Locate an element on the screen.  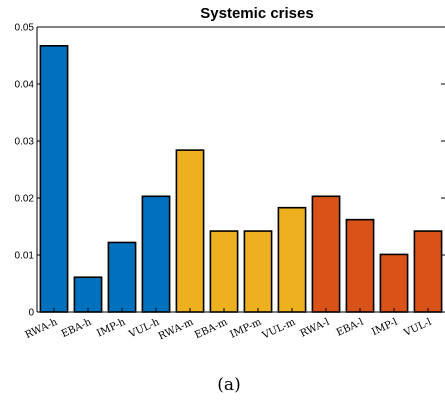
x-tick-label-eba-l: EBA-l is located at coordinates (350, 328).